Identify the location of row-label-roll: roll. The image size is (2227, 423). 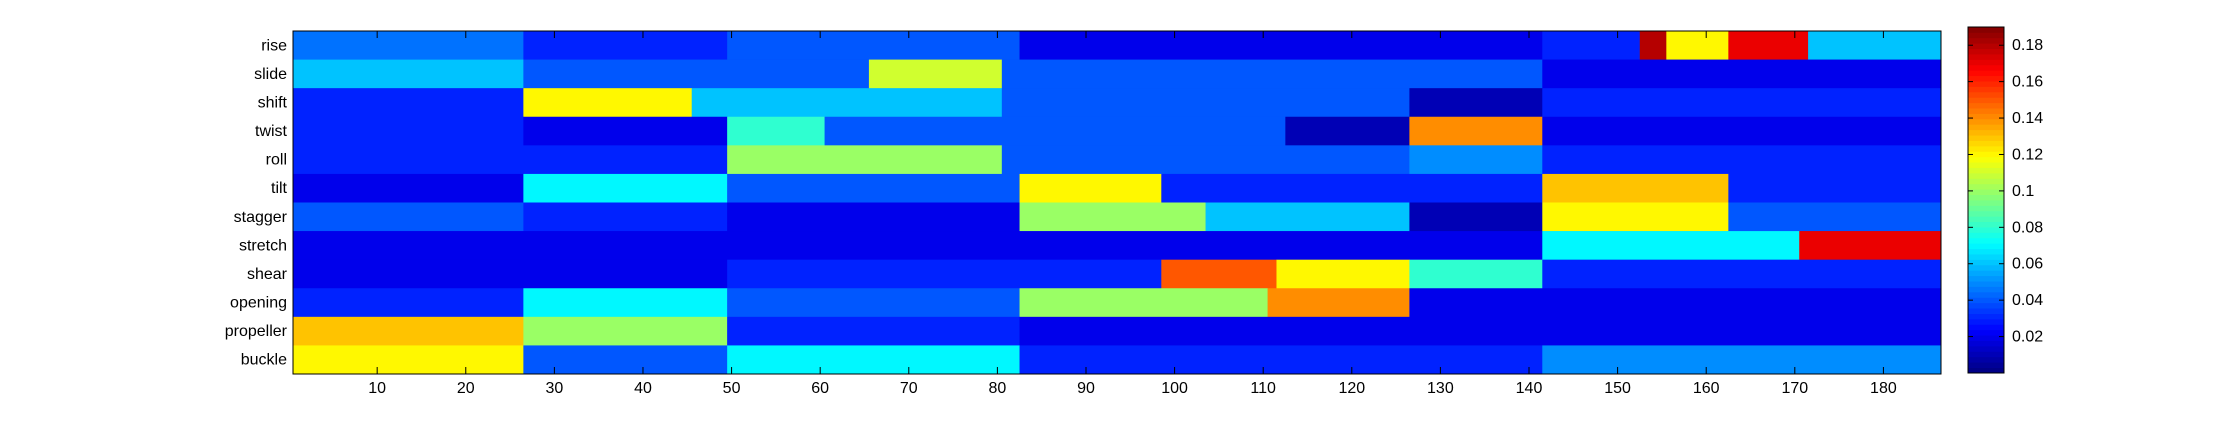
(276, 160).